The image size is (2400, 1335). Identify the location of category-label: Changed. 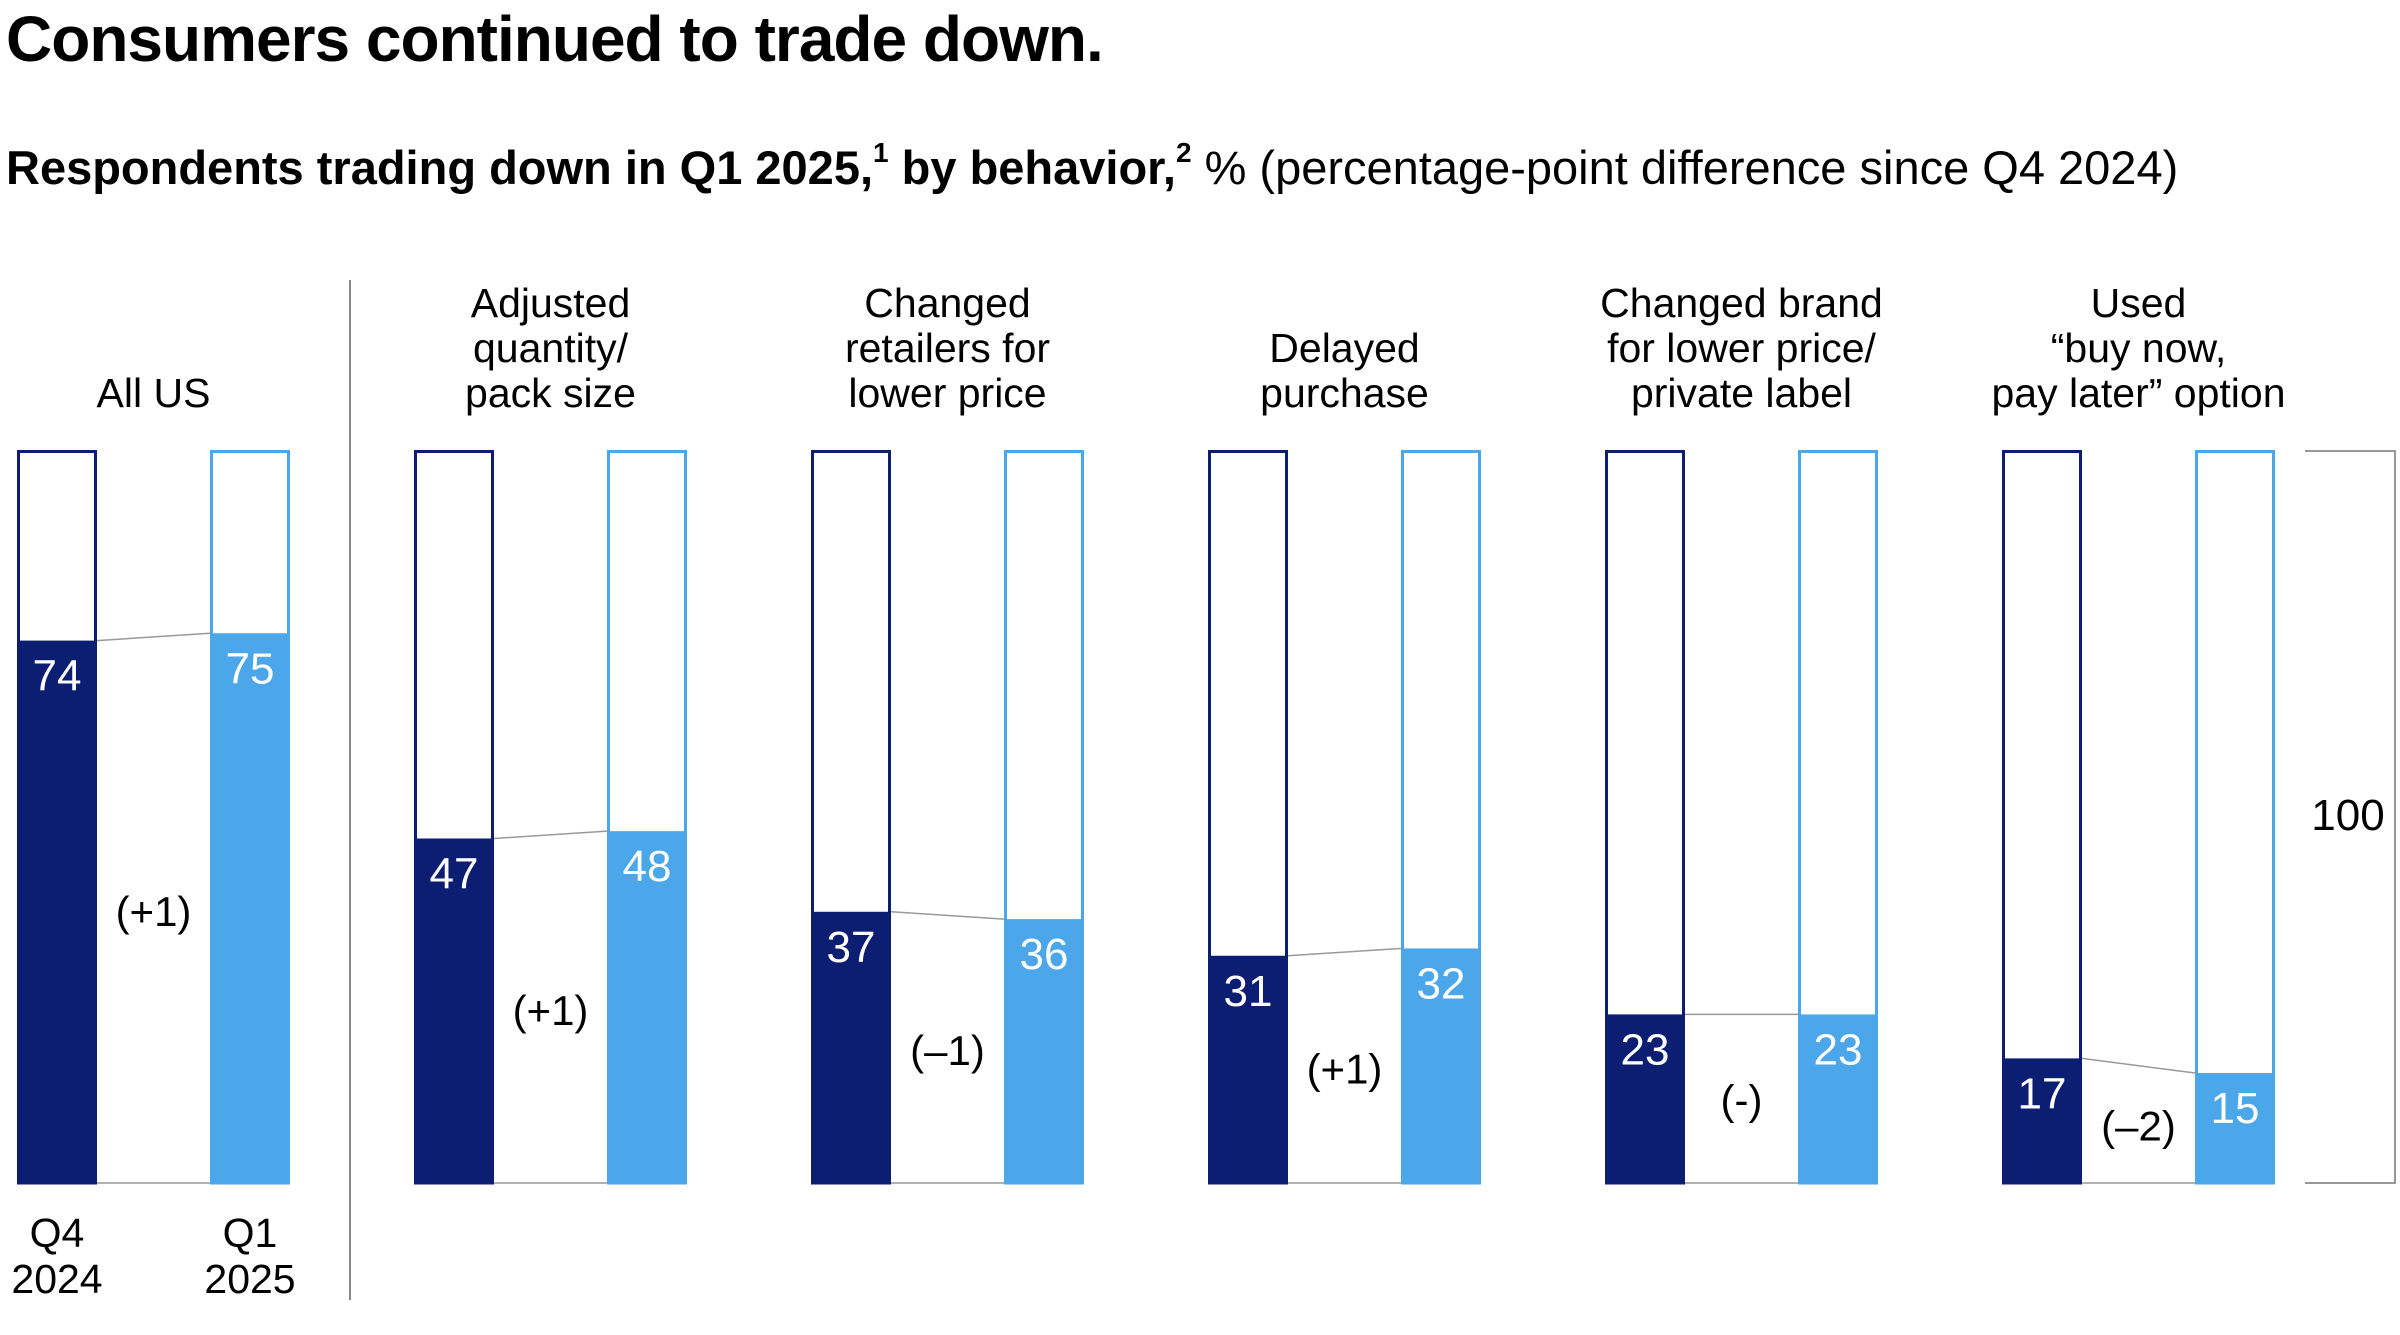
(947, 303).